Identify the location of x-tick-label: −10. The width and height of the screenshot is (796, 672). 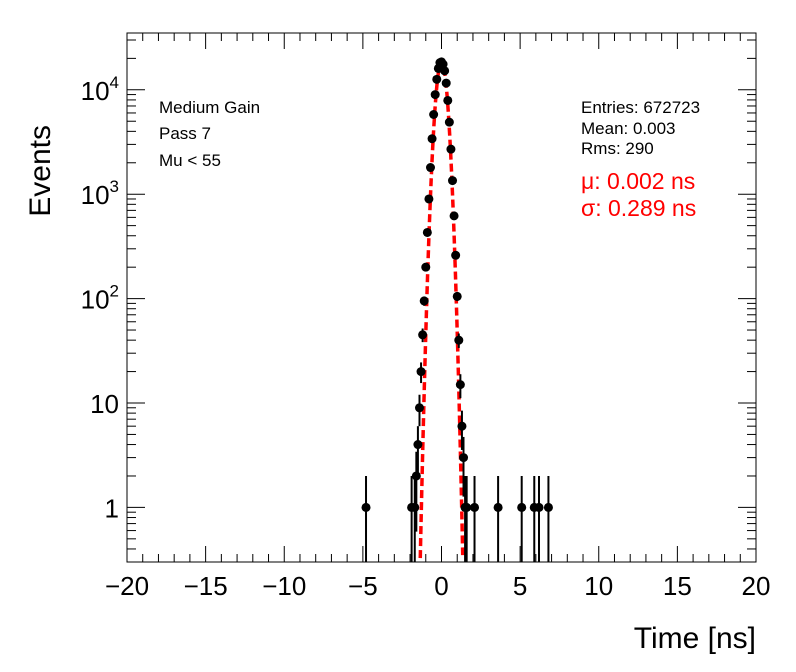
(284, 586).